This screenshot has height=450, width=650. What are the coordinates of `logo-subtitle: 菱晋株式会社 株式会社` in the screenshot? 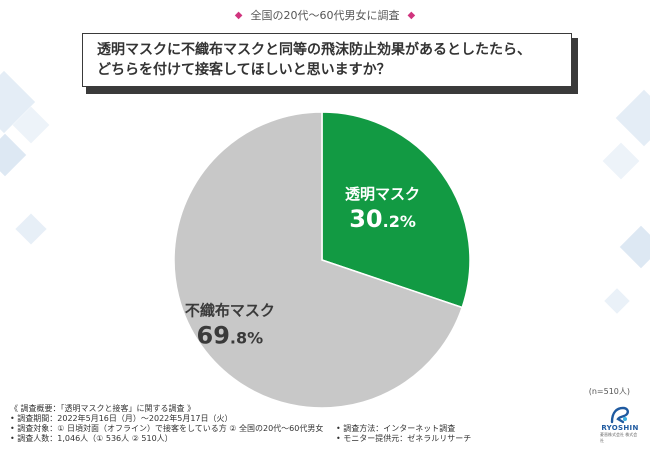 It's located at (619, 437).